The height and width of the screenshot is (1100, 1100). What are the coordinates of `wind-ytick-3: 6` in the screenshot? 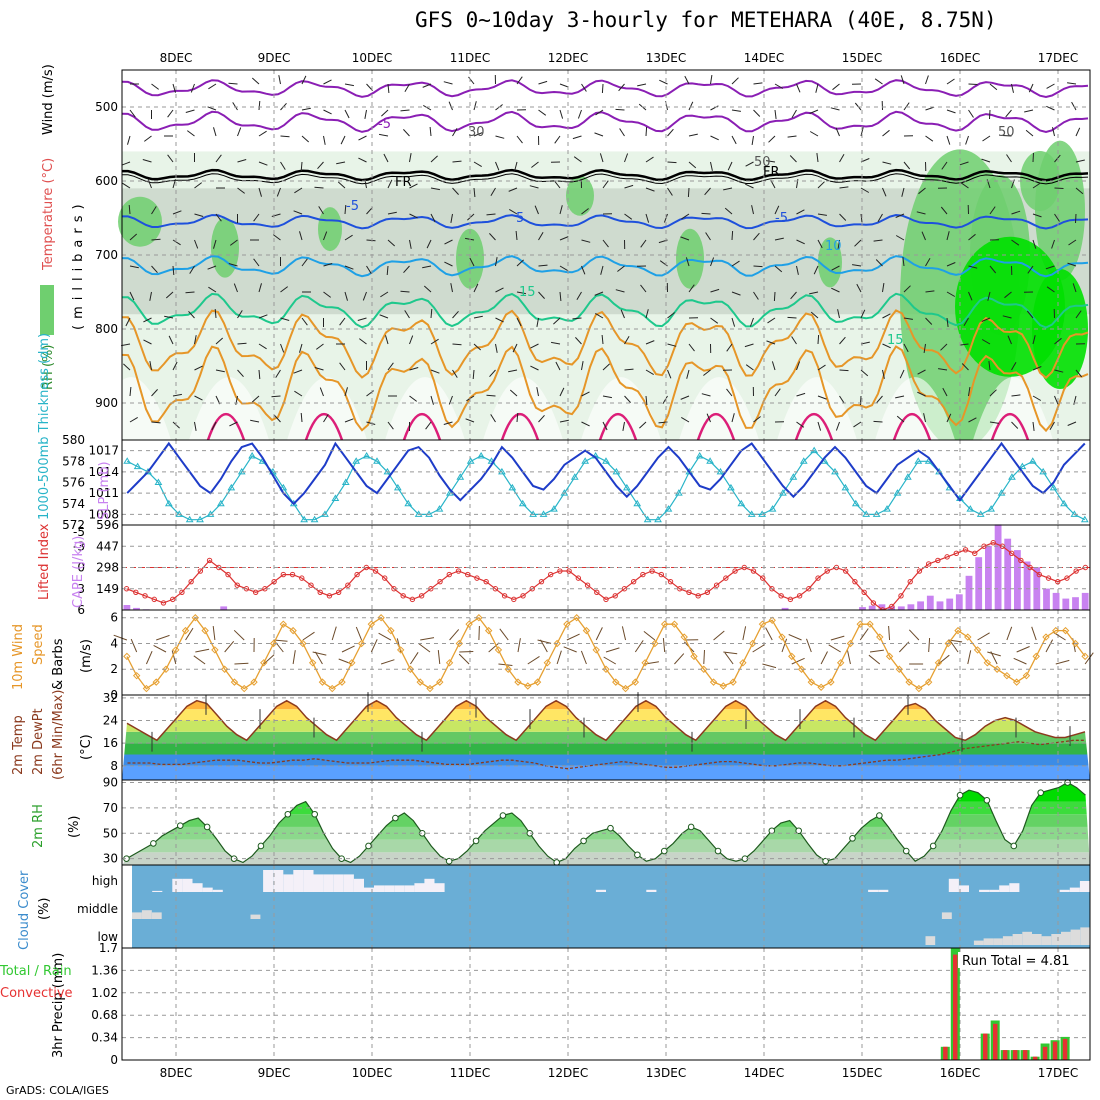 It's located at (114, 618).